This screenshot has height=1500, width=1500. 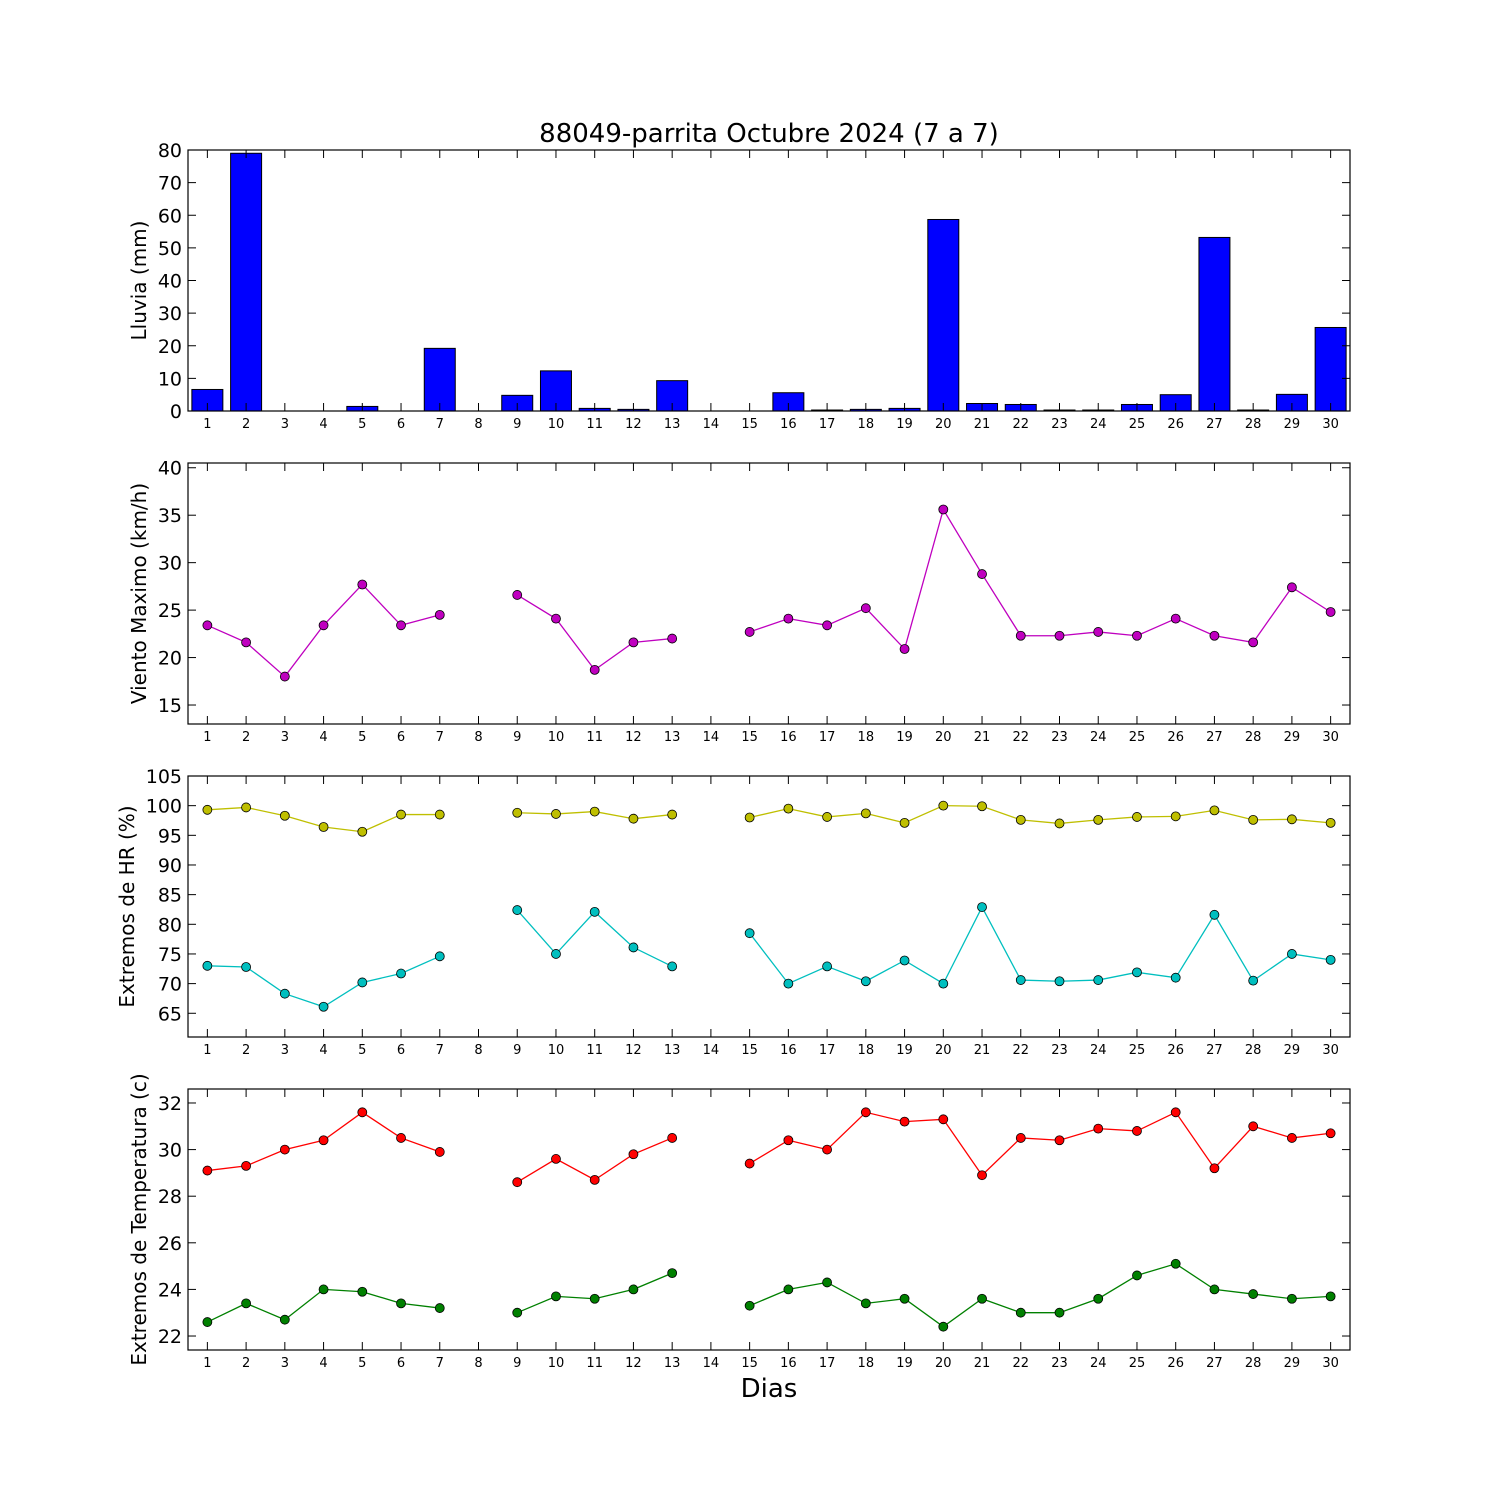 I want to click on y-tick-label-0: 0, so click(x=176, y=412).